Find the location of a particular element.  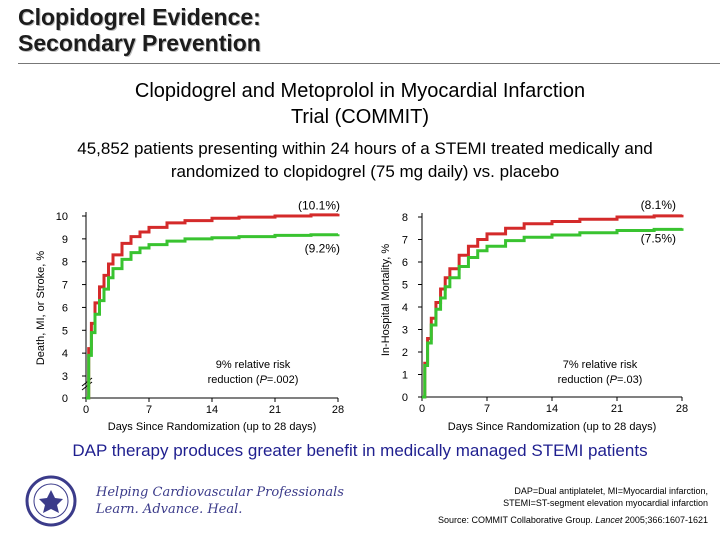

left-x-tick-label: 14 is located at coordinates (212, 410).